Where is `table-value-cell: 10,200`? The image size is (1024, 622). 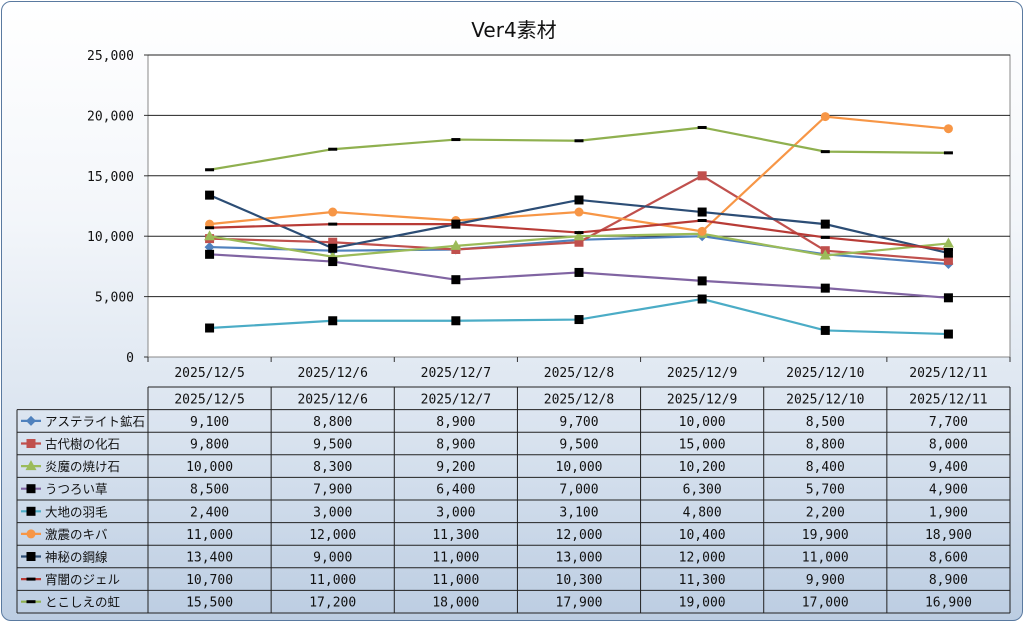
table-value-cell: 10,200 is located at coordinates (702, 467).